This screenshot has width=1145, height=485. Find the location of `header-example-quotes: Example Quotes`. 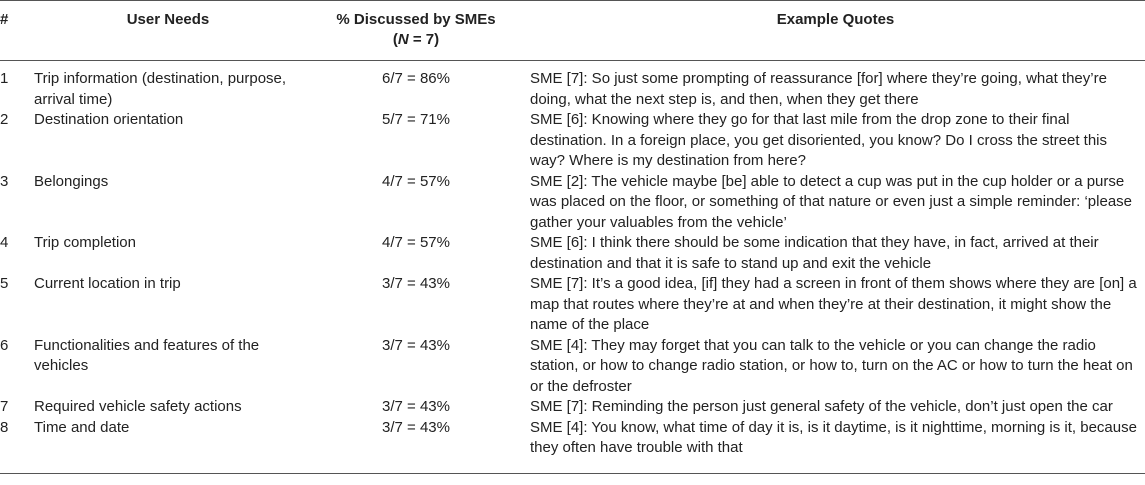

header-example-quotes: Example Quotes is located at coordinates (835, 19).